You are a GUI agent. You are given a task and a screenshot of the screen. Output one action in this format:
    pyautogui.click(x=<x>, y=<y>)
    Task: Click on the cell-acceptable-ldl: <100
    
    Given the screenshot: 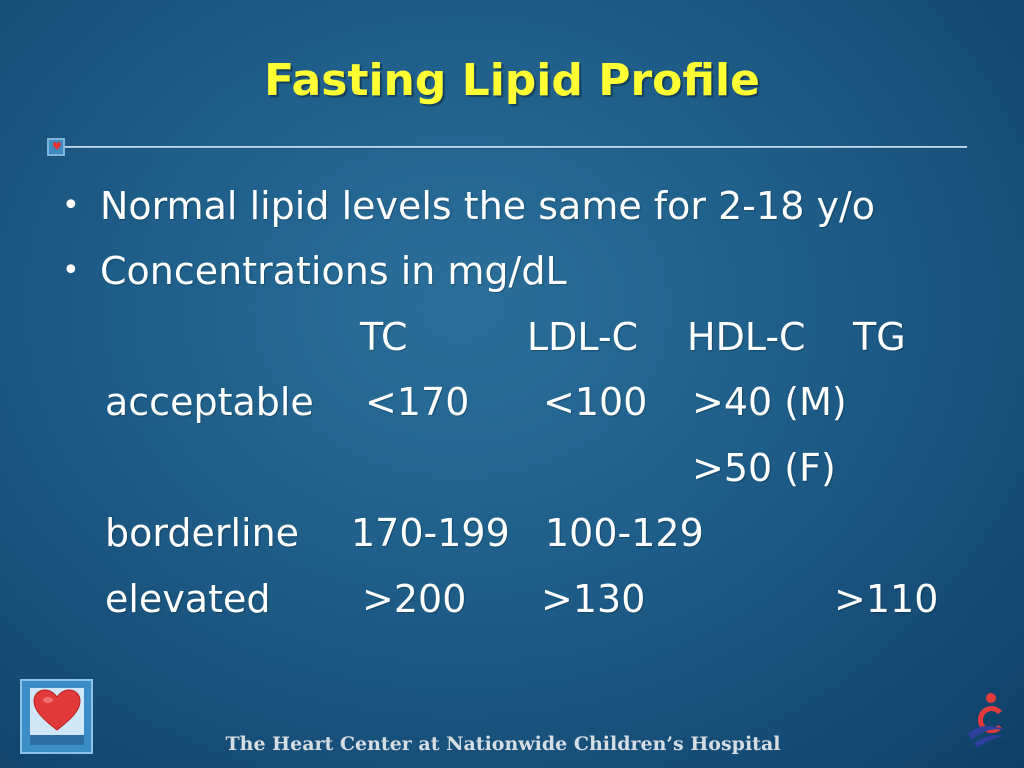 What is the action you would take?
    pyautogui.click(x=595, y=402)
    